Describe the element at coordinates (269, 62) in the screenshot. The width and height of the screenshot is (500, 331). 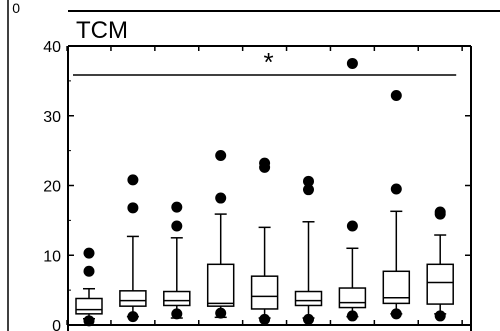
I see `significance-star: *` at that location.